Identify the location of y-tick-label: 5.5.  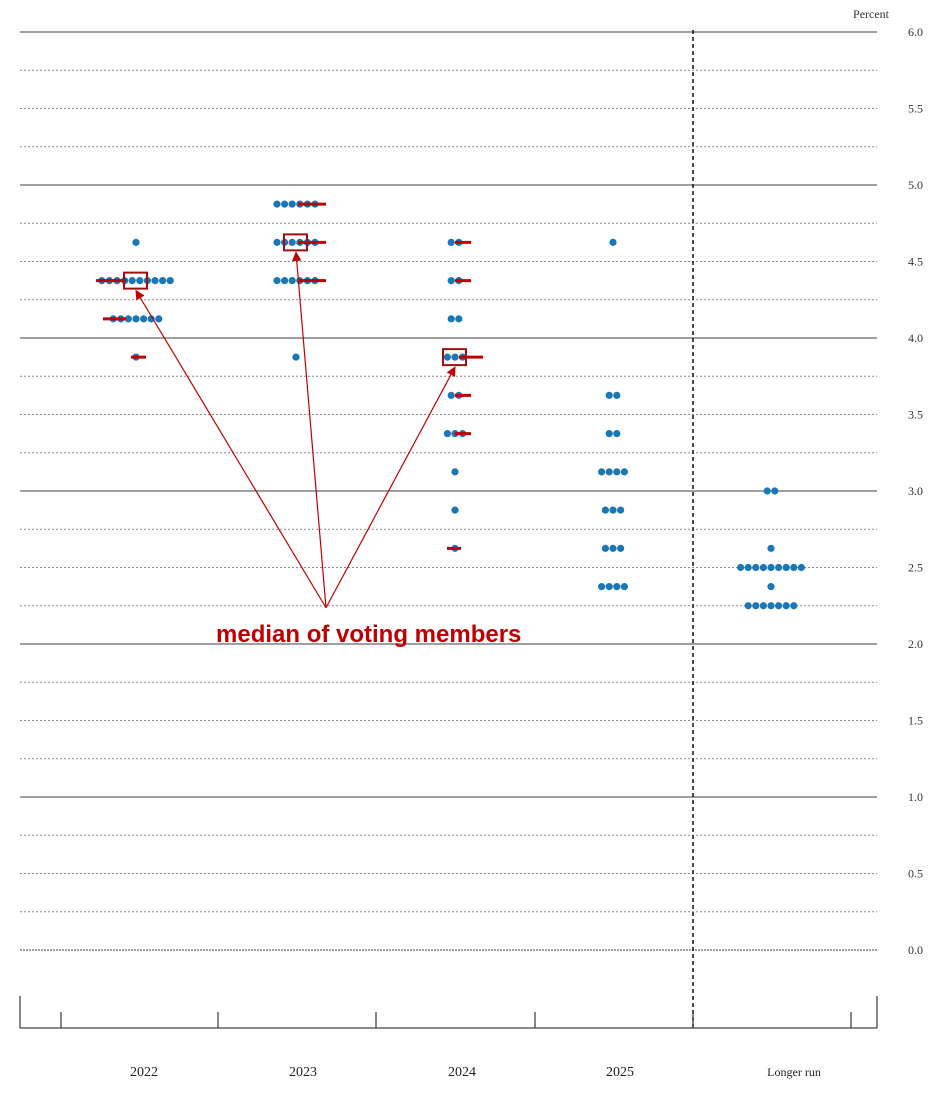
(915, 109).